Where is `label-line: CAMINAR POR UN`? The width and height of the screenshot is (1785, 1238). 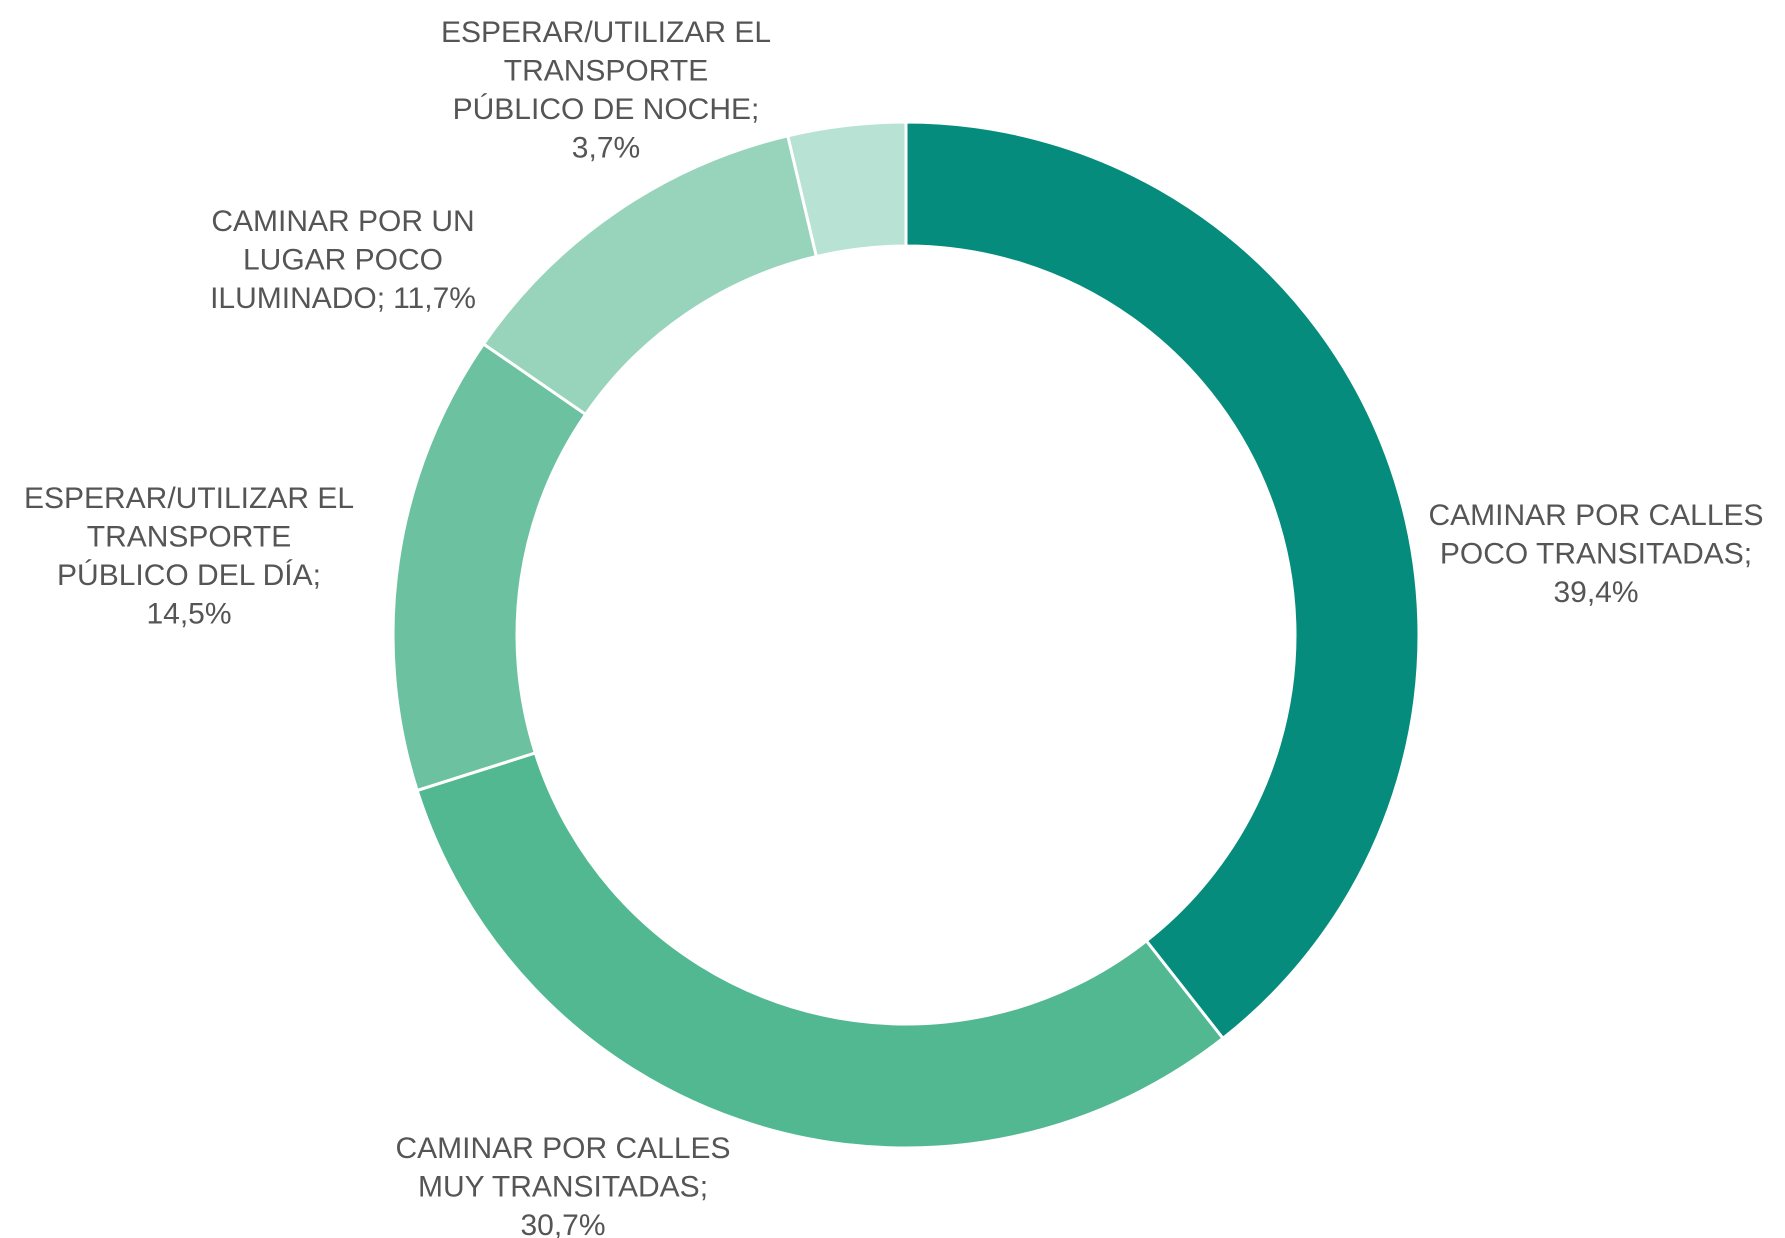 label-line: CAMINAR POR UN is located at coordinates (342, 221).